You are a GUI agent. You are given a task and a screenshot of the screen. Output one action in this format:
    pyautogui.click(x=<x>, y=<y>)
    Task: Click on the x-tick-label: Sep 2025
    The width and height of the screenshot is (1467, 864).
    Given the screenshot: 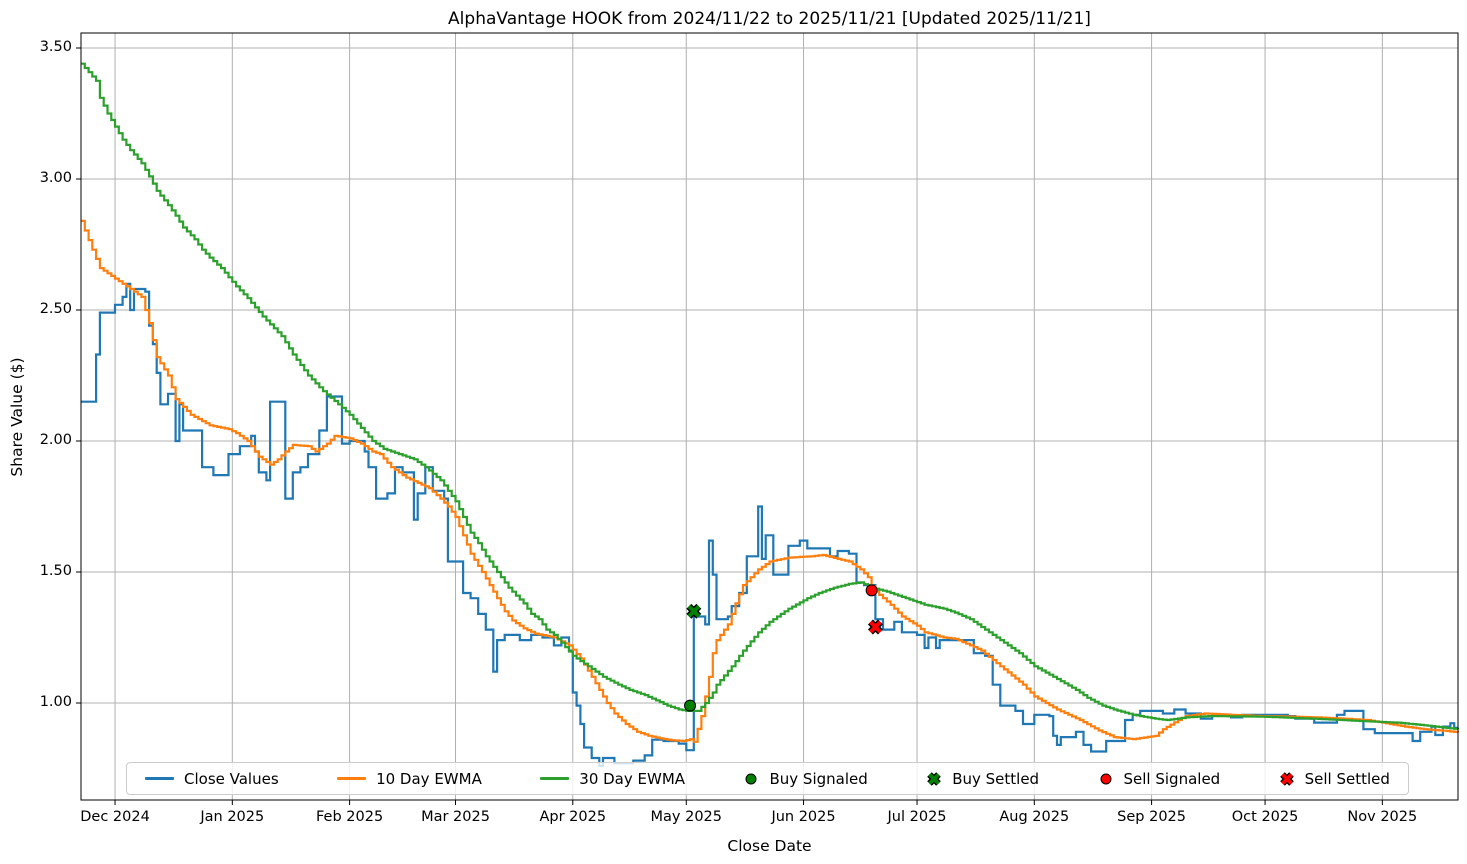 What is the action you would take?
    pyautogui.click(x=1151, y=817)
    